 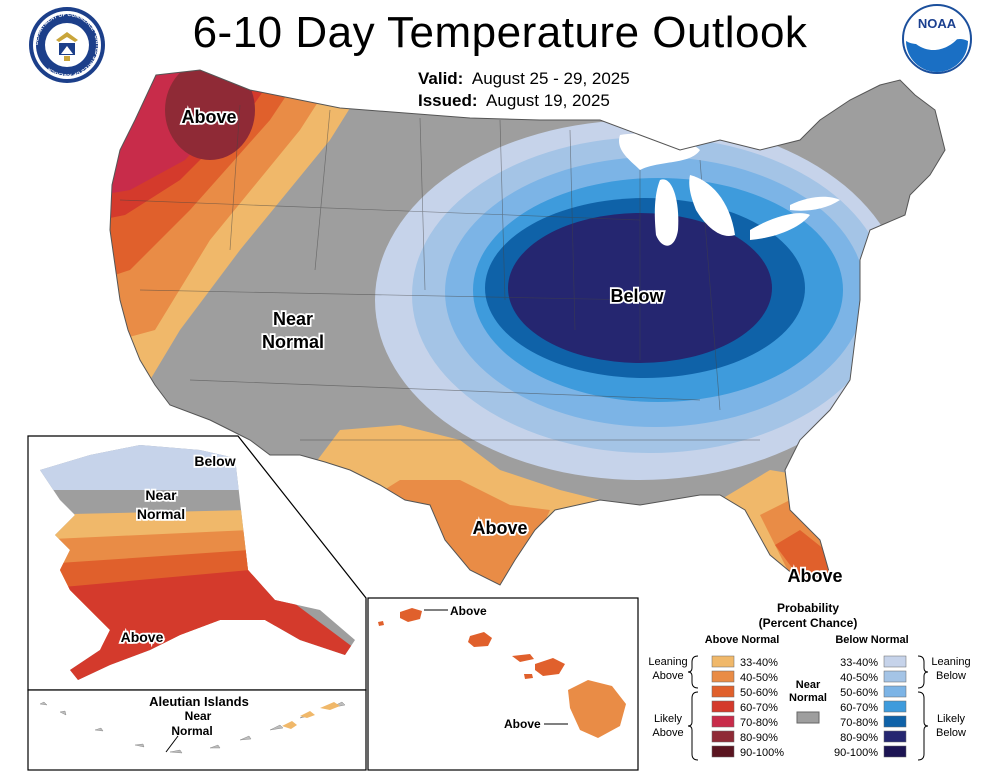 What do you see at coordinates (859, 723) in the screenshot?
I see `legend-below-range-4: 70-80%` at bounding box center [859, 723].